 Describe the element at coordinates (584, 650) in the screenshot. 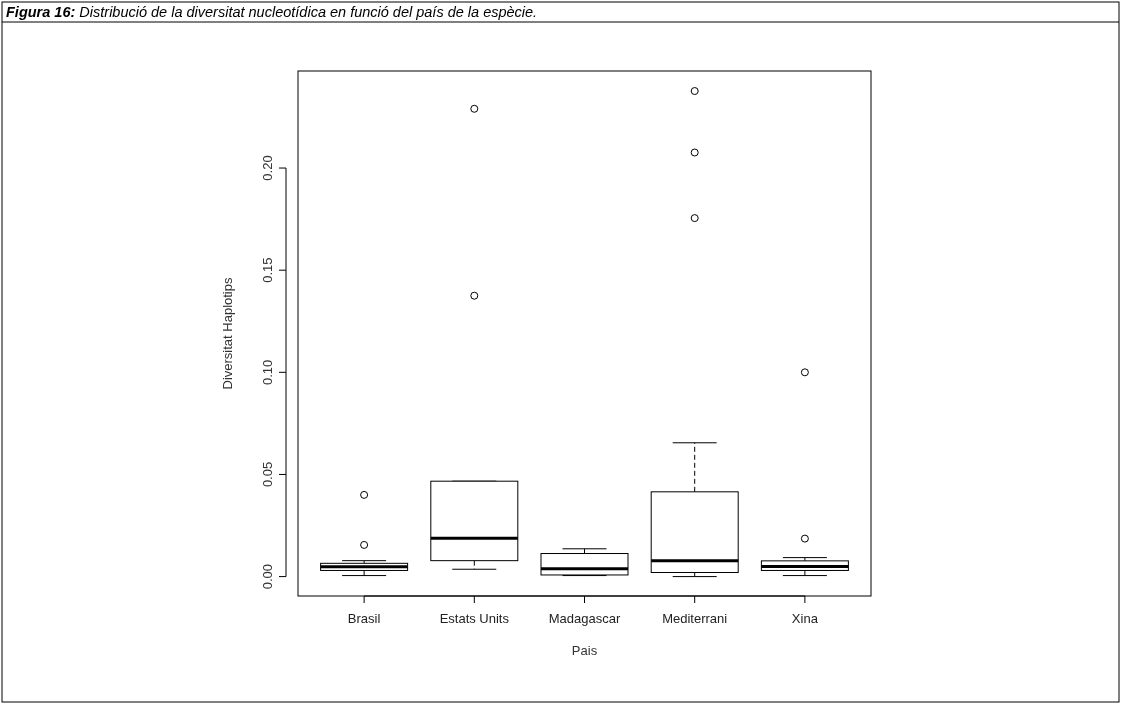

I see `x-axis-title: Pais` at that location.